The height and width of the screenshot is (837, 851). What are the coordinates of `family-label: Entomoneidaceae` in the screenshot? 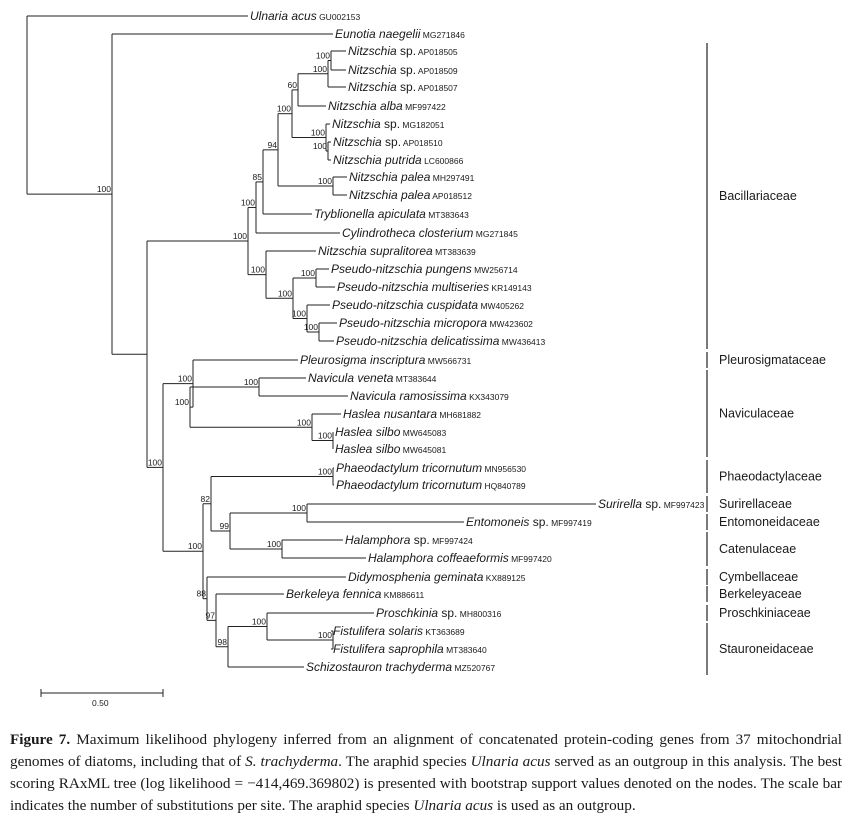 It's located at (769, 522).